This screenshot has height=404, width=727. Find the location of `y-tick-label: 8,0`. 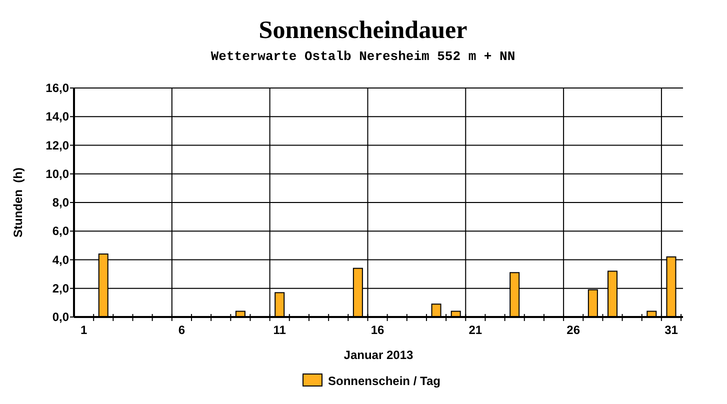

y-tick-label: 8,0 is located at coordinates (61, 203).